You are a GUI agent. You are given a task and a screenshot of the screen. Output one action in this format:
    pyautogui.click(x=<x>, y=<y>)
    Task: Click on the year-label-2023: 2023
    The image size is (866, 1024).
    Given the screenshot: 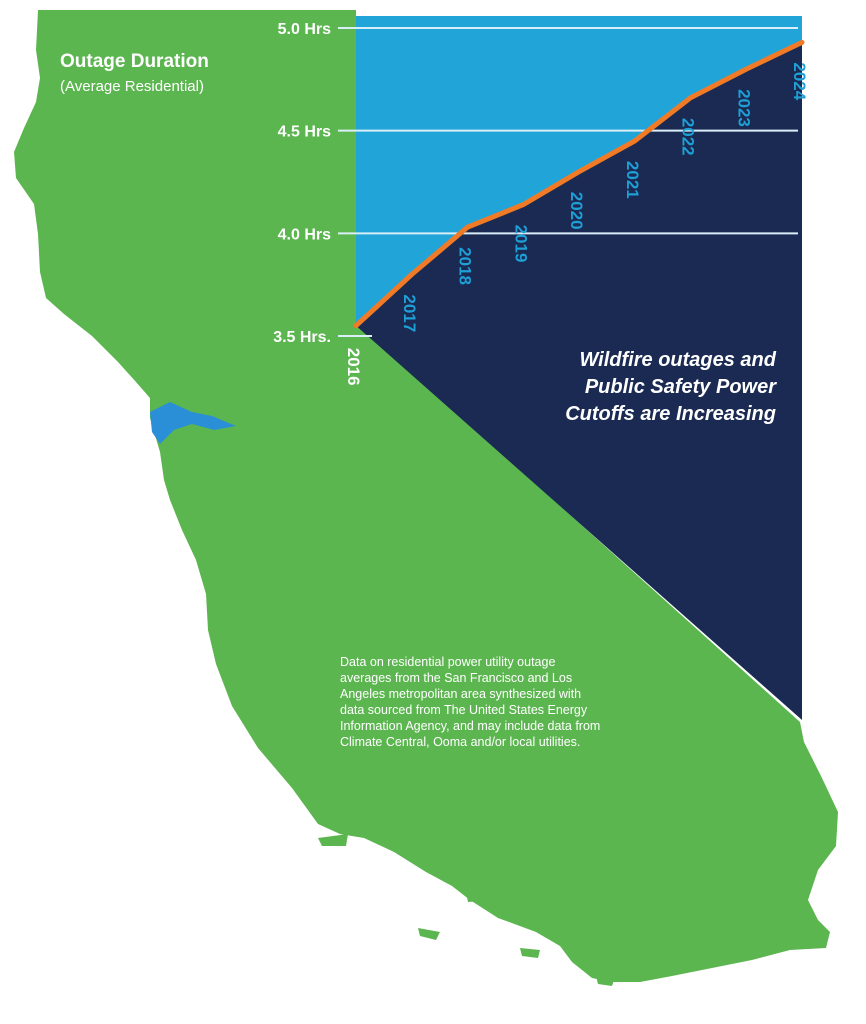 What is the action you would take?
    pyautogui.click(x=743, y=108)
    